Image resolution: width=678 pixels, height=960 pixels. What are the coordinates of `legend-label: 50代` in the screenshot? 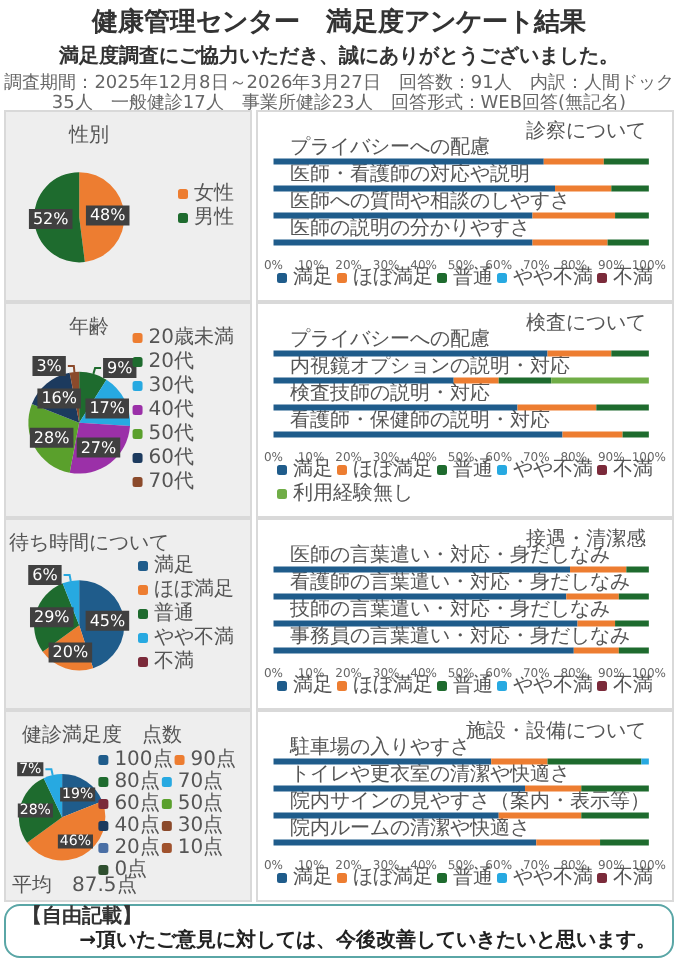 It's located at (171, 434).